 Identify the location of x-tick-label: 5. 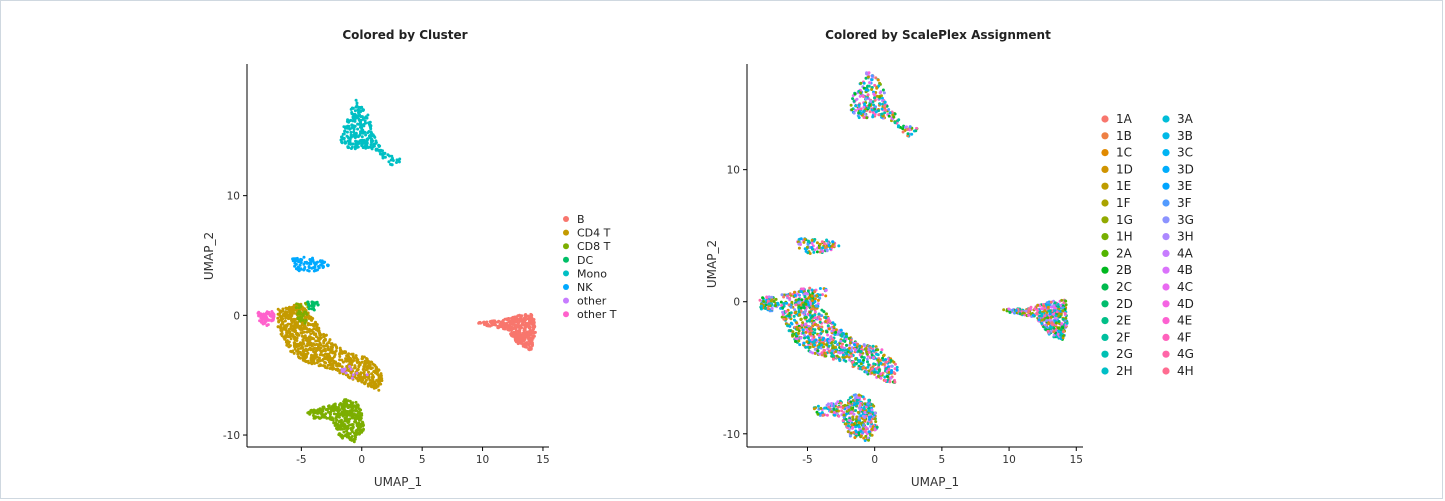
(942, 460).